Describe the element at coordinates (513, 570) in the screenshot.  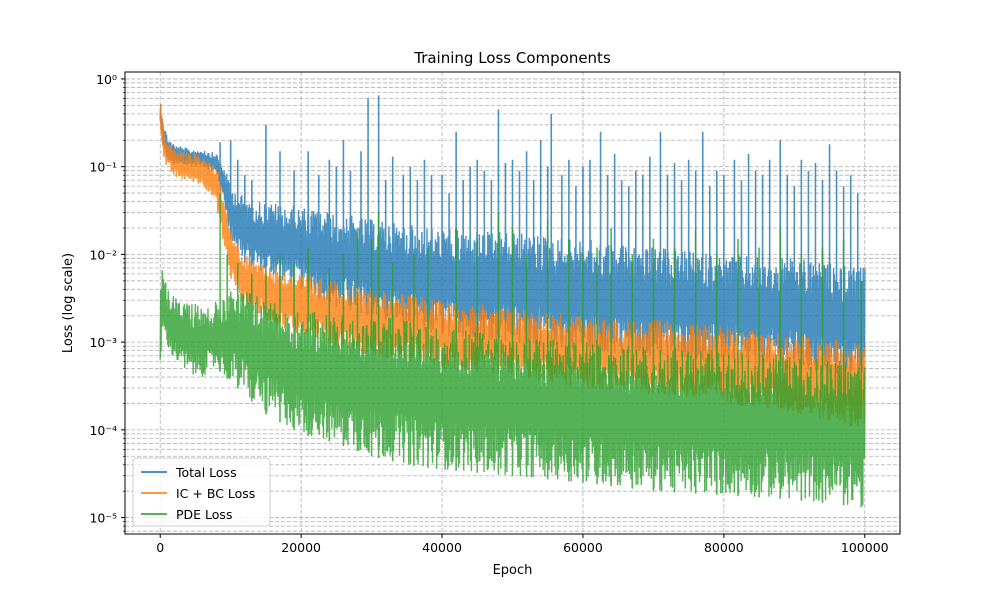
I see `x-axis-label: Epoch` at that location.